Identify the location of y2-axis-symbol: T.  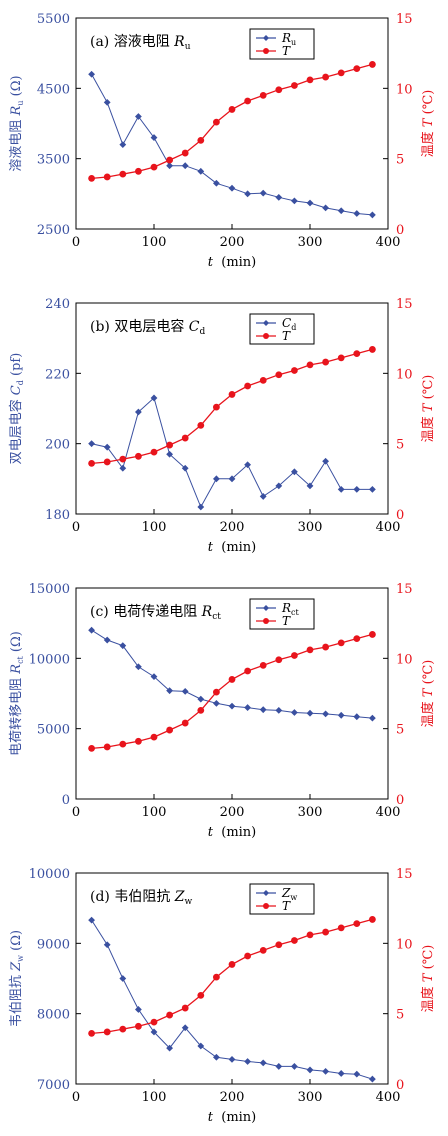
(428, 122).